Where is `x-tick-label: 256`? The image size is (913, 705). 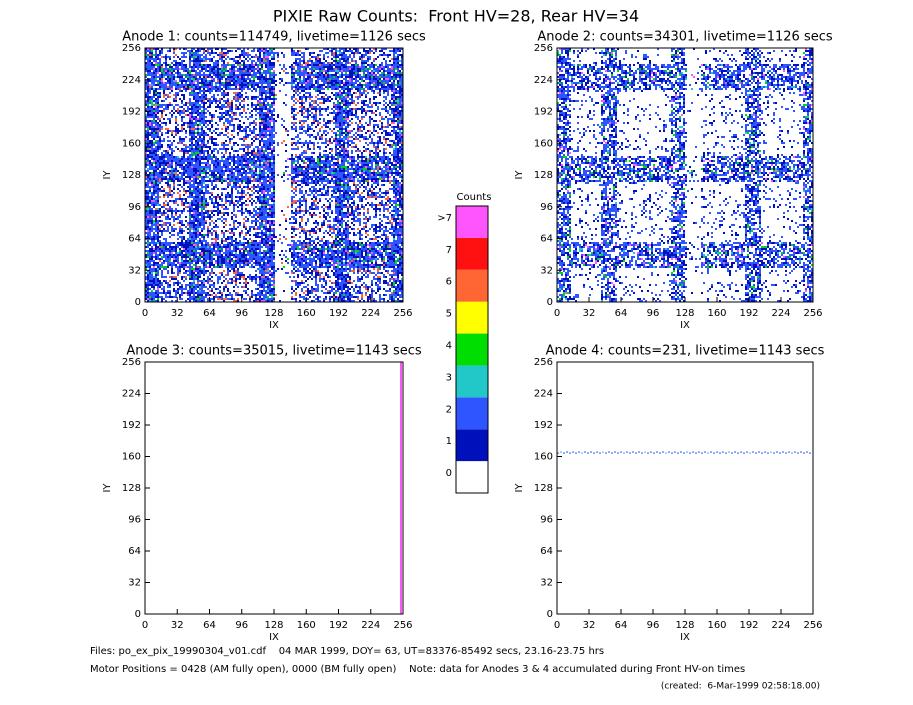
x-tick-label: 256 is located at coordinates (812, 313).